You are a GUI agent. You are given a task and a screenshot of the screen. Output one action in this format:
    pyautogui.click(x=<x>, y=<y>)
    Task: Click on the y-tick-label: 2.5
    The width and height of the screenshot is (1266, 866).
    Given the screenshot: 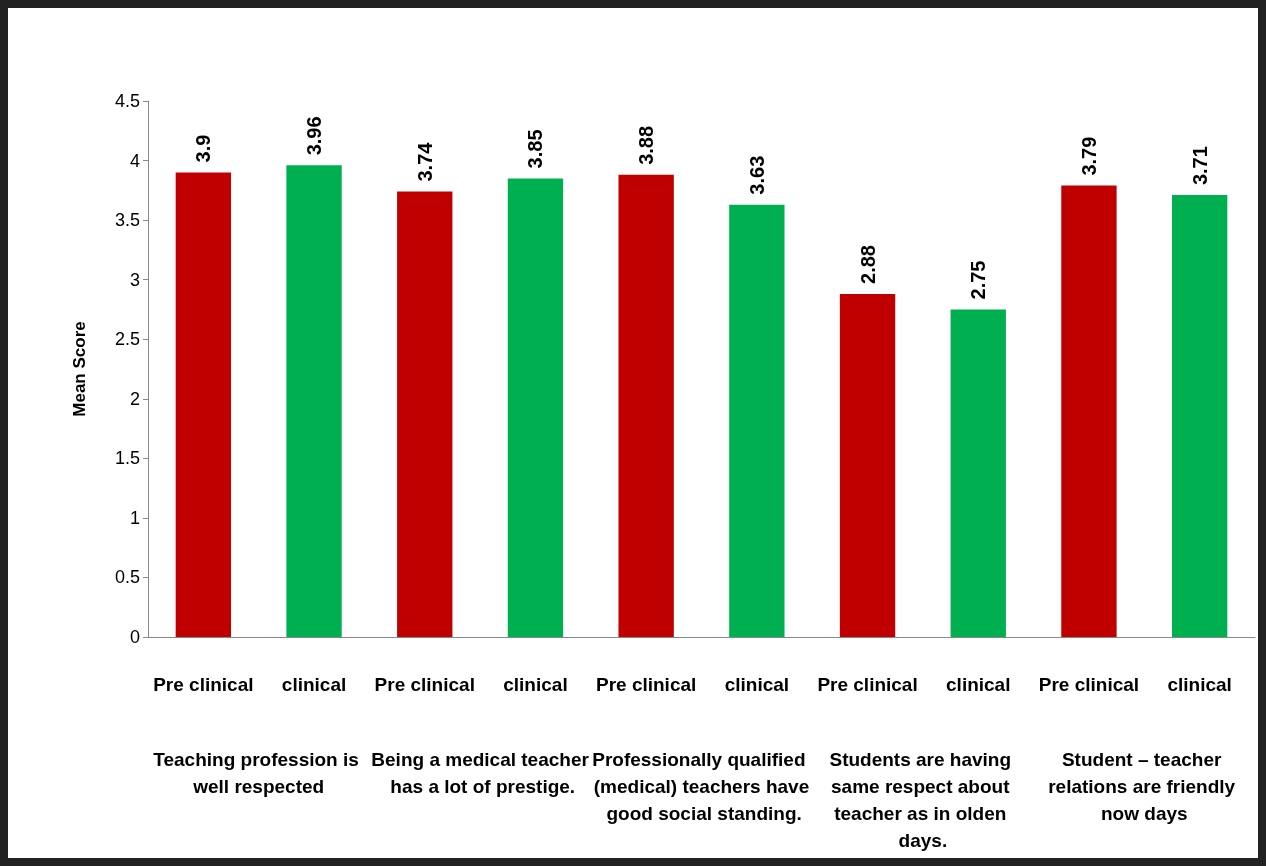 What is the action you would take?
    pyautogui.click(x=127, y=339)
    